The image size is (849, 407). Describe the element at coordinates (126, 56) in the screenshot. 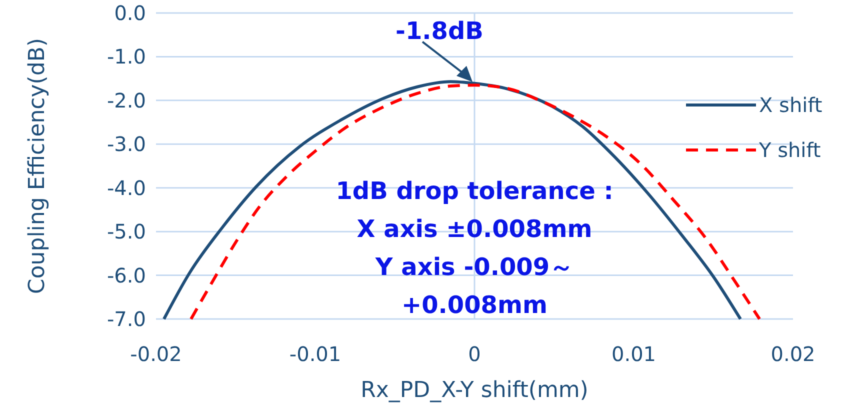

I see `y-tick-label: -1.0` at that location.